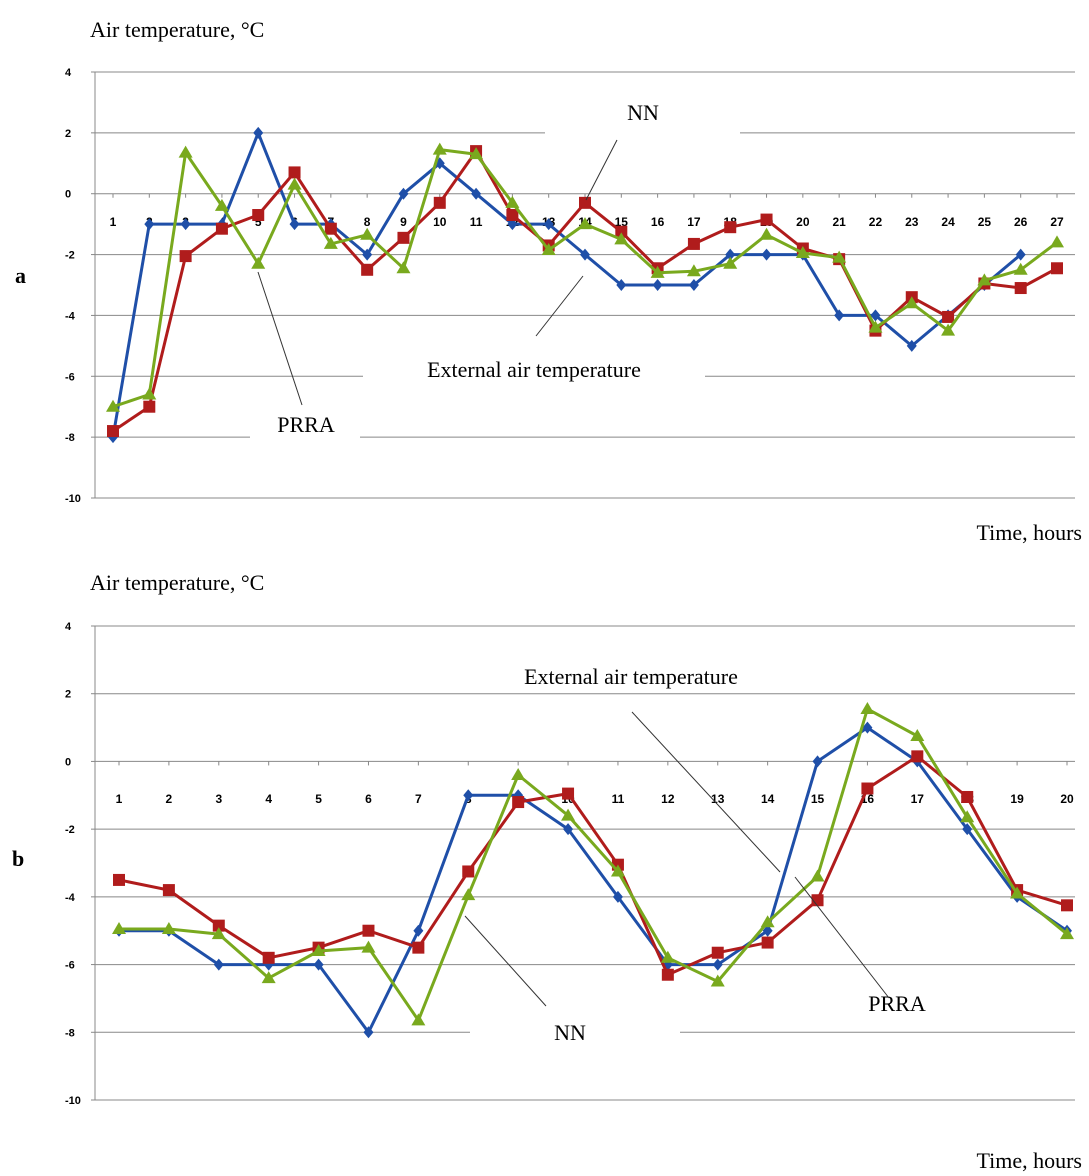  What do you see at coordinates (948, 222) in the screenshot?
I see `x-tick-label: 24` at bounding box center [948, 222].